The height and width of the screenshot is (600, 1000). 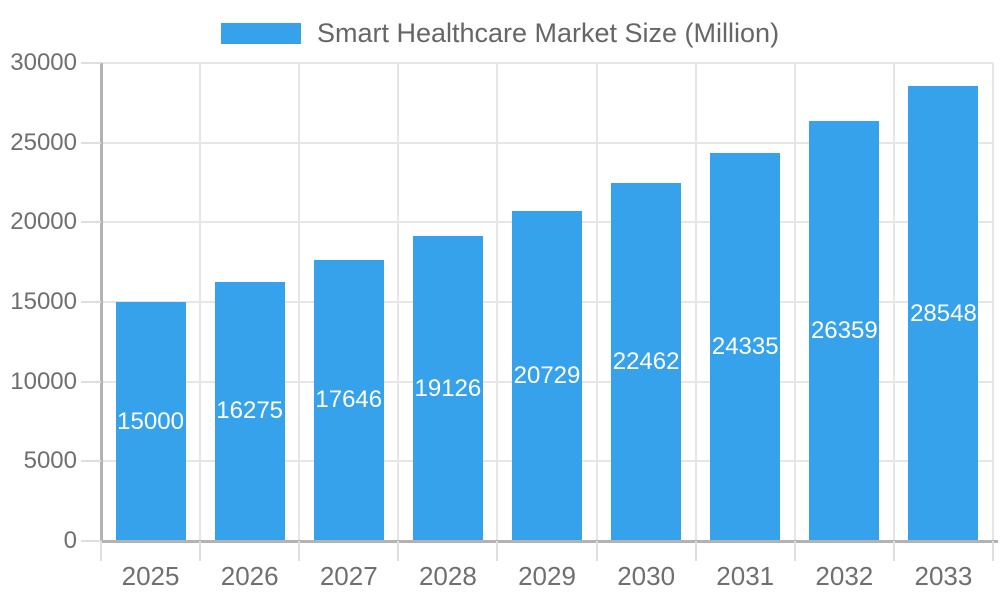 I want to click on y-axis-tick-label: 0, so click(x=70, y=540).